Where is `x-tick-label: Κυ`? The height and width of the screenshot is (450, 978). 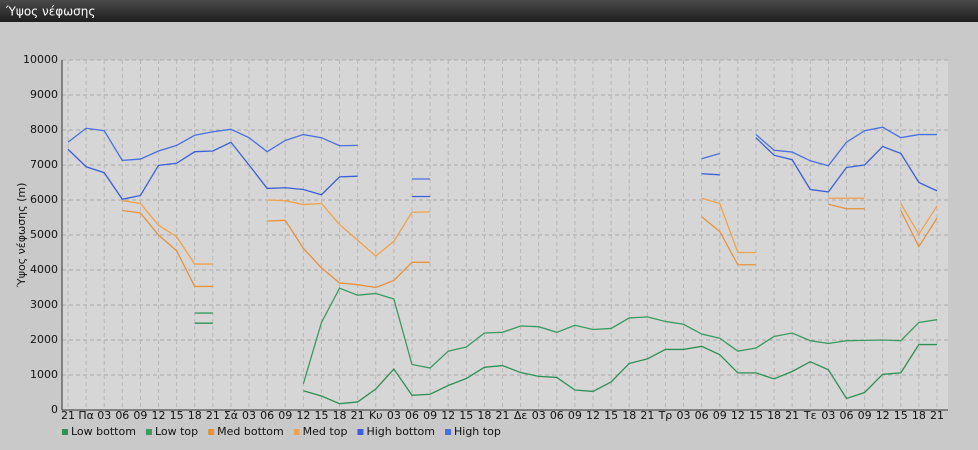 x-tick-label: Κυ is located at coordinates (376, 415).